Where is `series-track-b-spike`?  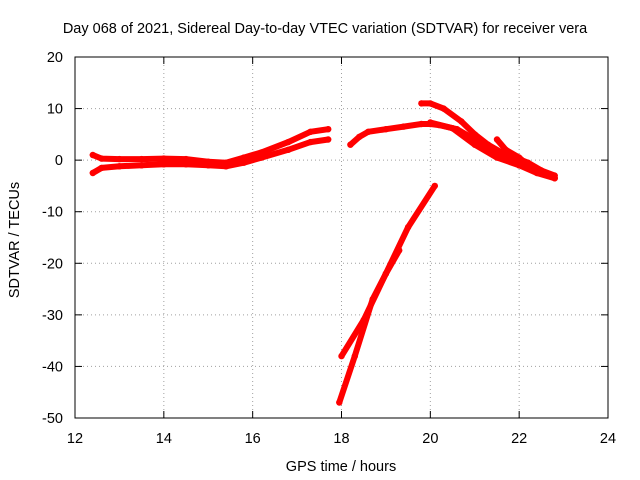
series-track-b-spike is located at coordinates (512, 152).